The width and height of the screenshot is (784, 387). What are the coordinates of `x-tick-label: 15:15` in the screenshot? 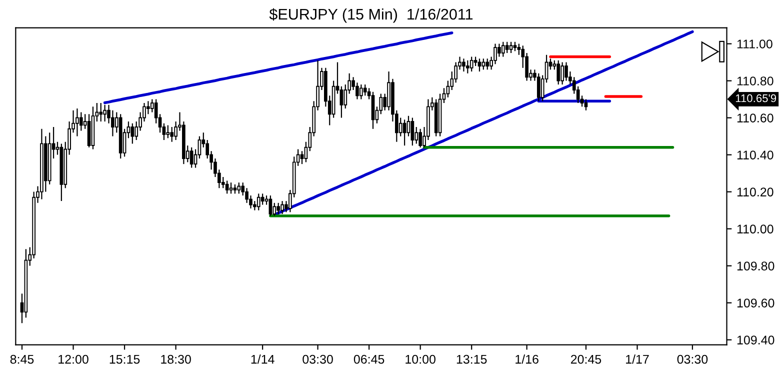 It's located at (125, 359).